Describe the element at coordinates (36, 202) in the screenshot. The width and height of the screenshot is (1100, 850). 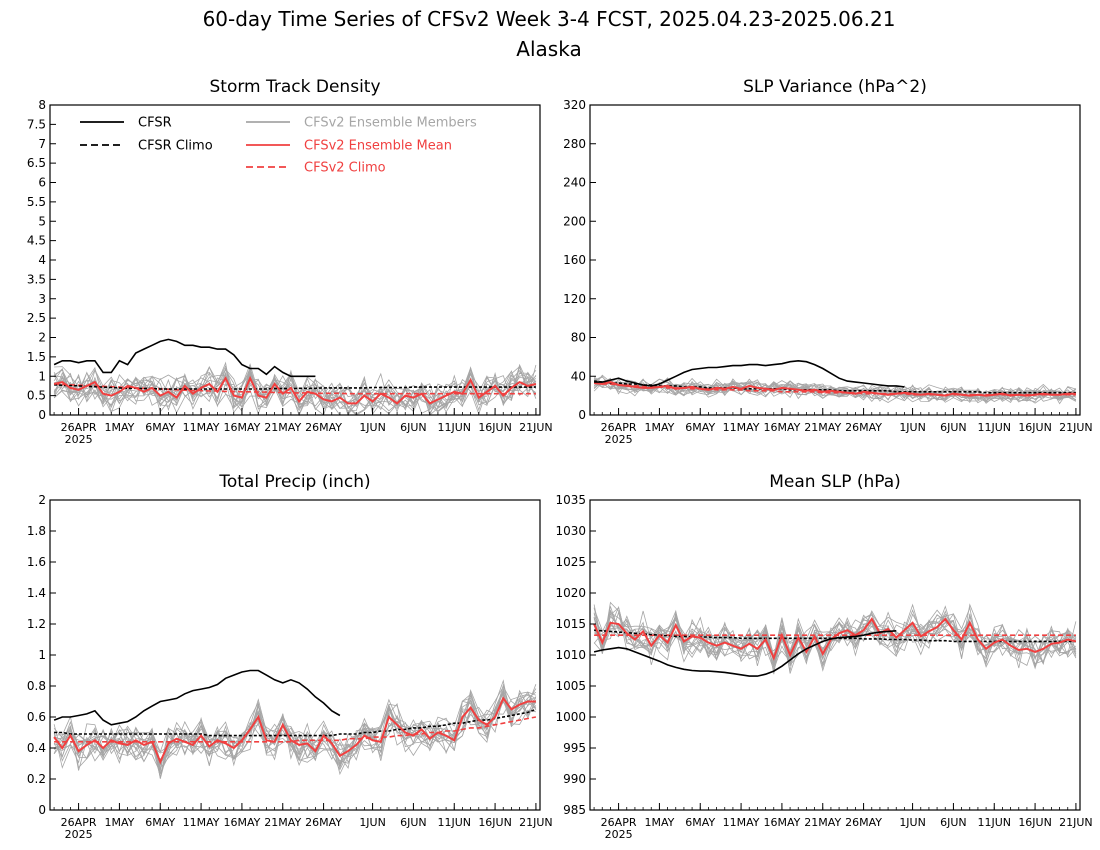
I see `y-tick-label: 5.5` at that location.